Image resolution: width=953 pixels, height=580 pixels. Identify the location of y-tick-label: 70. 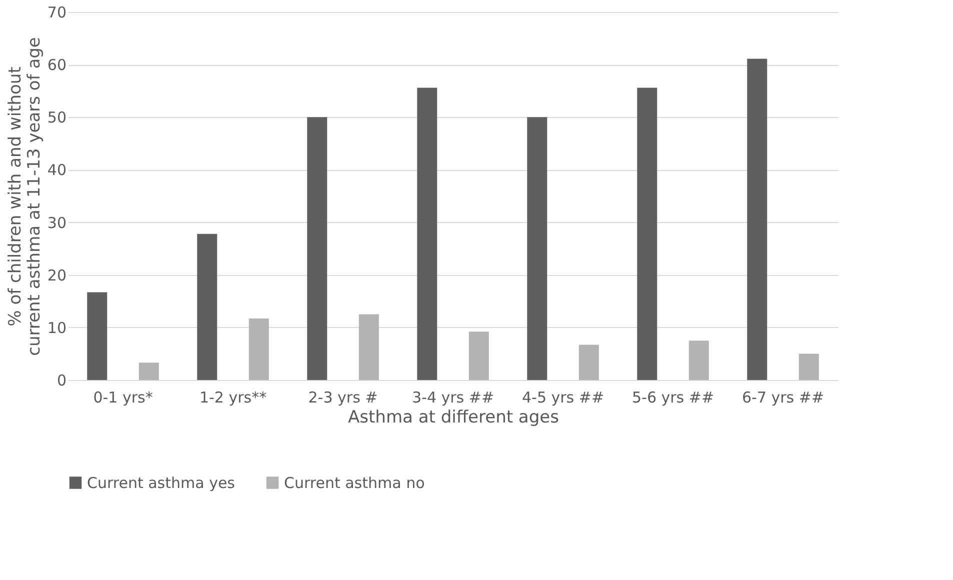
(56, 13).